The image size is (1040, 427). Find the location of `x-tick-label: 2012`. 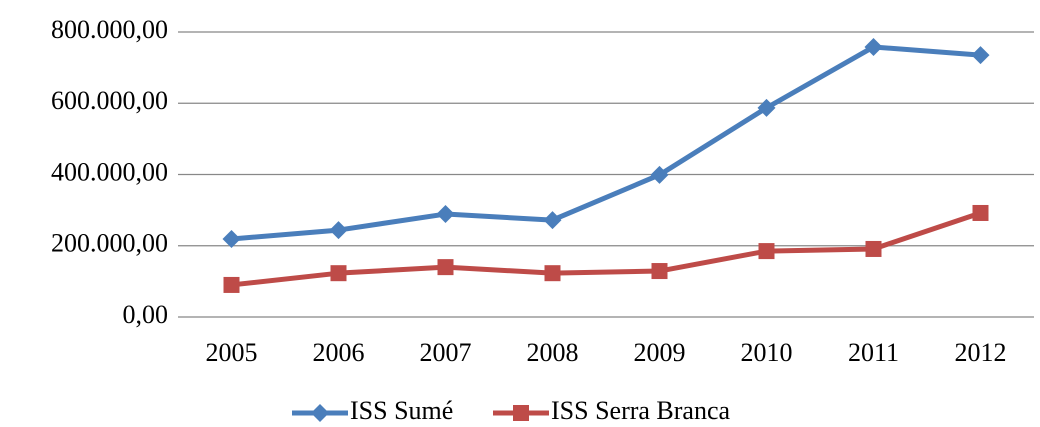

x-tick-label: 2012 is located at coordinates (981, 352).